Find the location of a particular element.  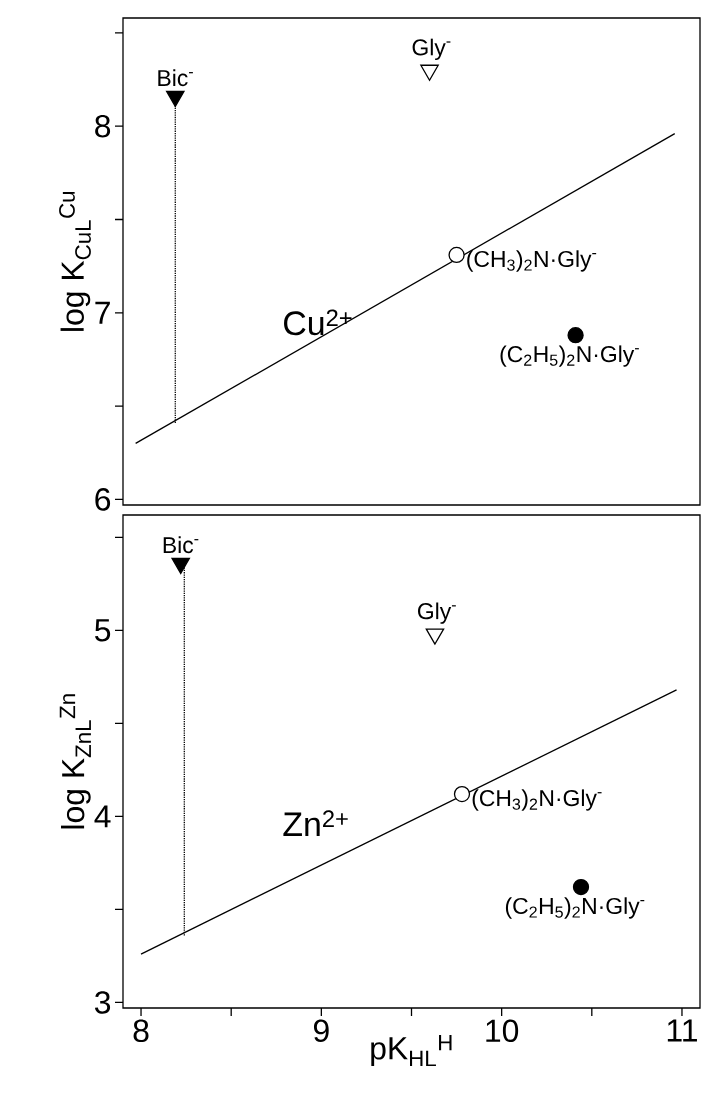

x-tick-label: 8 is located at coordinates (141, 1031).